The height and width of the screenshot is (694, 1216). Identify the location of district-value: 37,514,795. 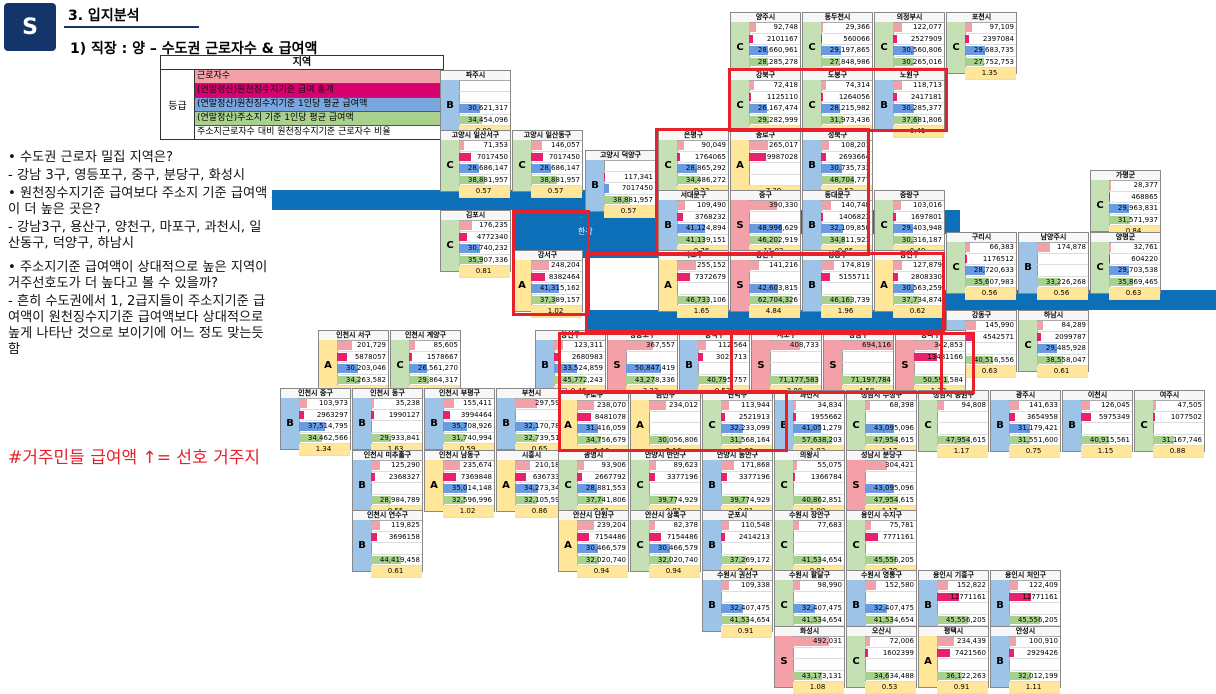
(324, 427).